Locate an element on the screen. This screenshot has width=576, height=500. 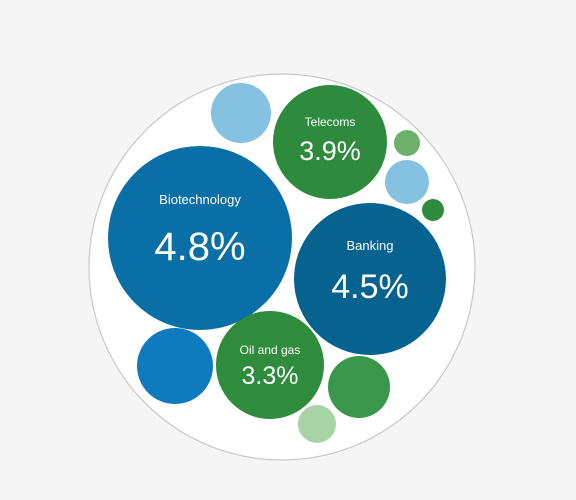
bubble-banking is located at coordinates (370, 279).